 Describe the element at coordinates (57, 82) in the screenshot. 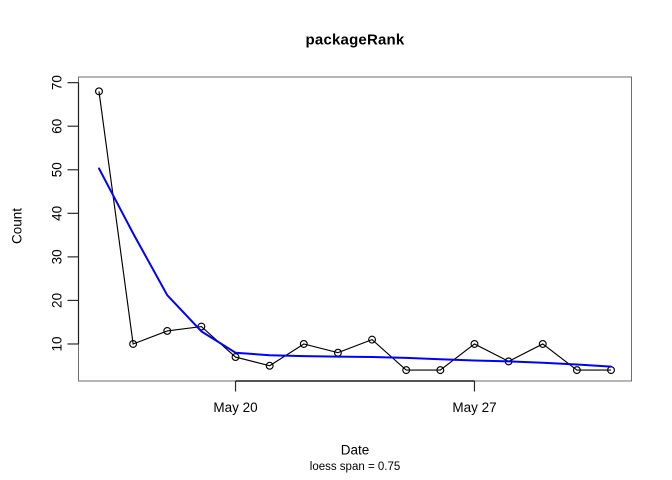

I see `y-tick-label: 70` at that location.